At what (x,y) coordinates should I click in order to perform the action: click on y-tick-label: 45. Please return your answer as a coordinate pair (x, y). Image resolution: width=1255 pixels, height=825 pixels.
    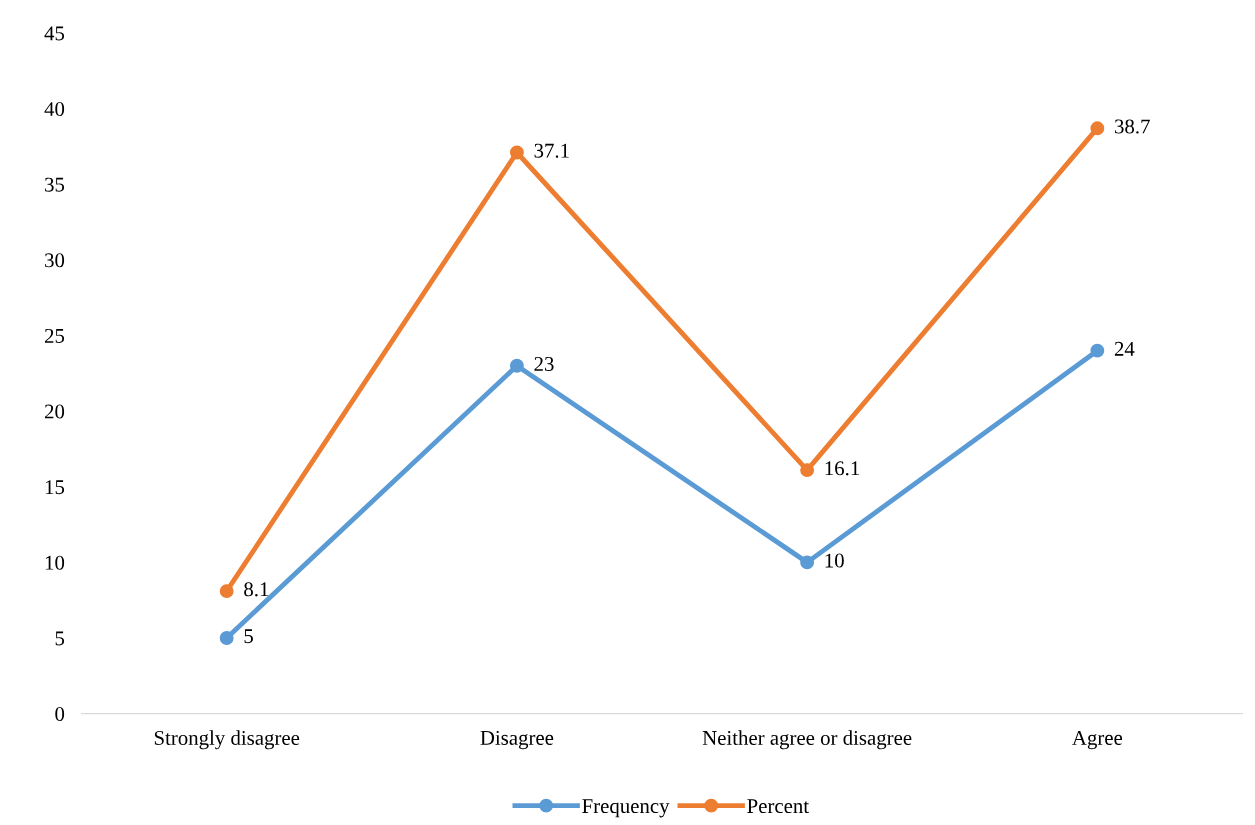
    Looking at the image, I should click on (54, 33).